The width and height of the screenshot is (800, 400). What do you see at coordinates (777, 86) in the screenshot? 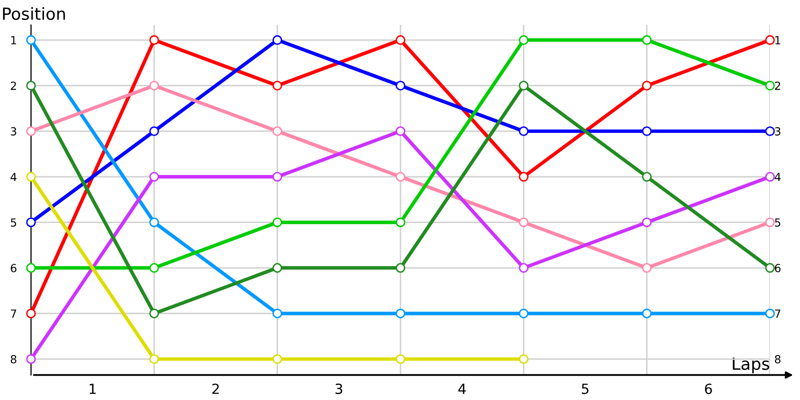
I see `y2-tick-label: 2` at bounding box center [777, 86].